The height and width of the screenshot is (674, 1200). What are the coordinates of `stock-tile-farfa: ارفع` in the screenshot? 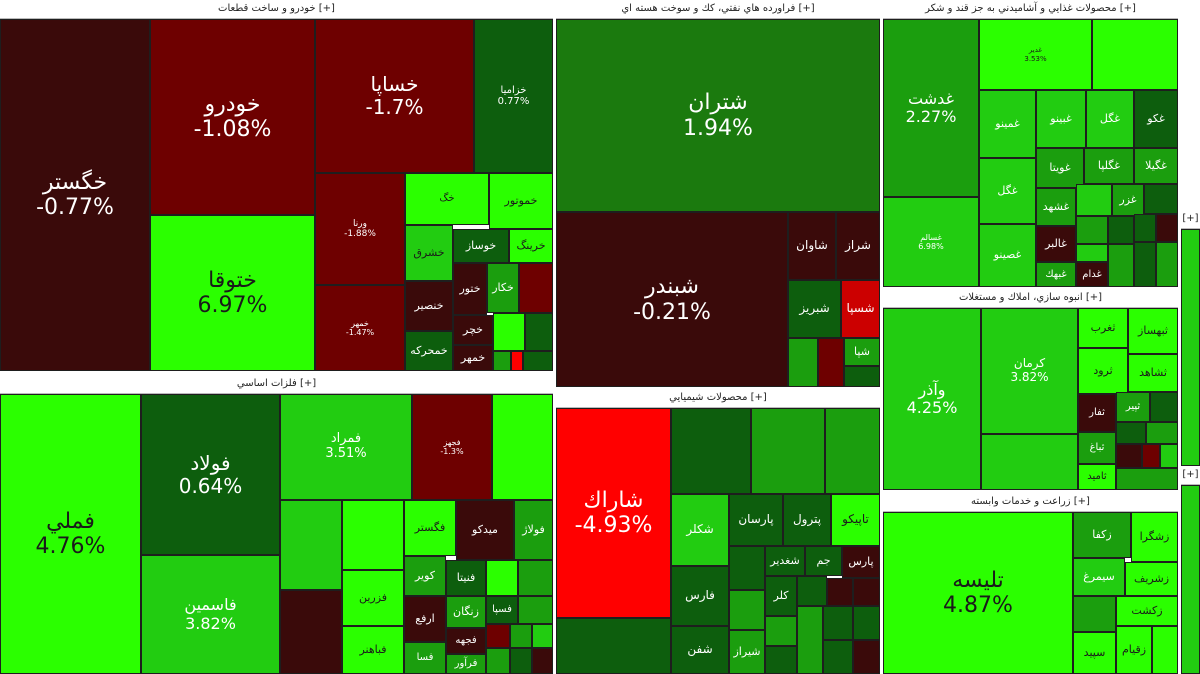 It's located at (425, 619).